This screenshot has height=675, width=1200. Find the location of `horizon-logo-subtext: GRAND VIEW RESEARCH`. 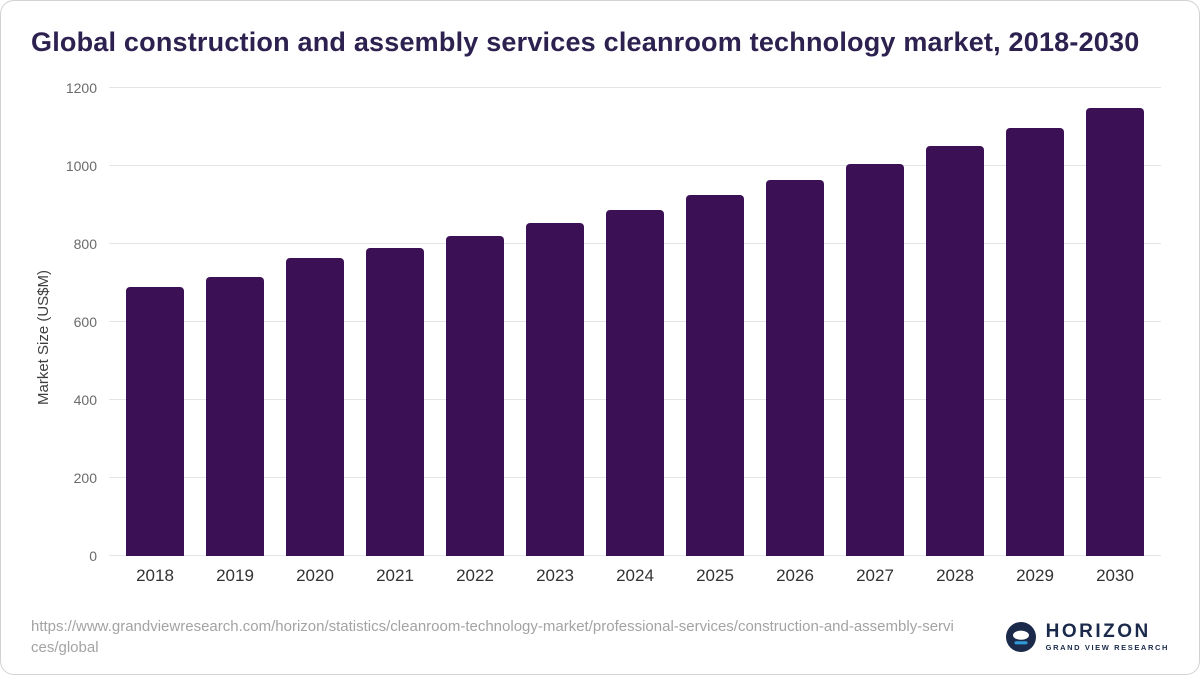

horizon-logo-subtext: GRAND VIEW RESEARCH is located at coordinates (1107, 648).